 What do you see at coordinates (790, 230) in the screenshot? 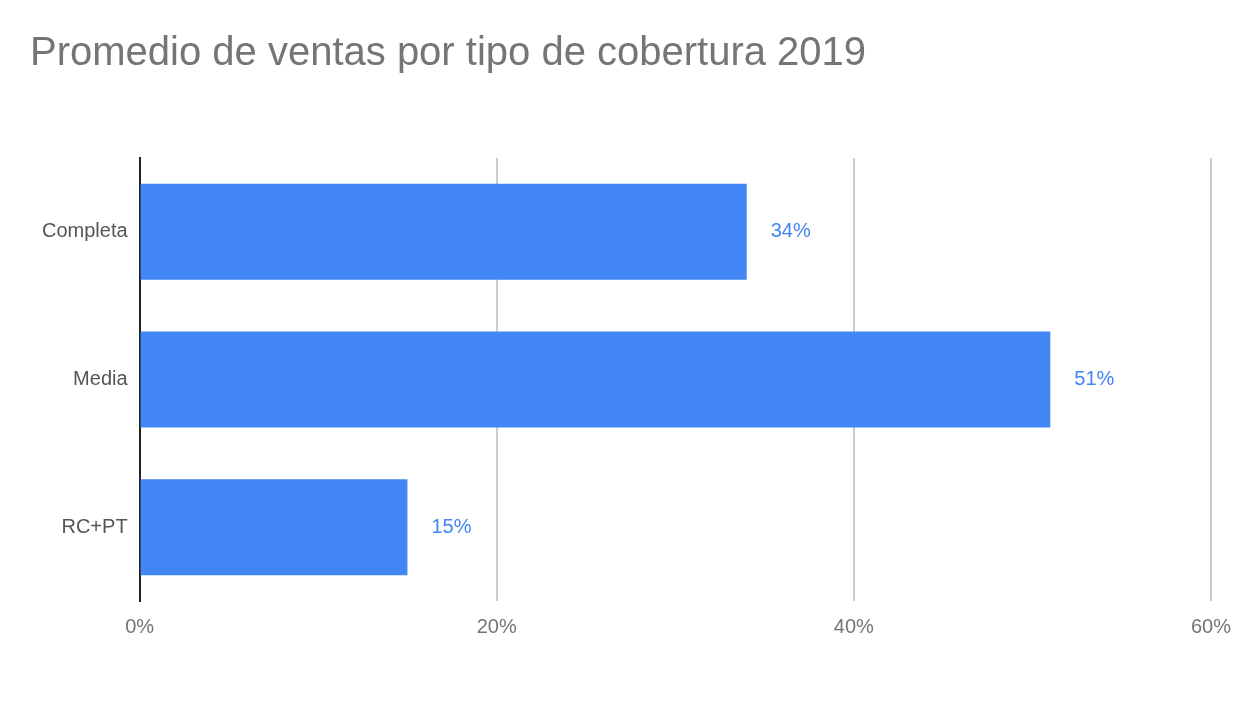
I see `data-label: 34%` at bounding box center [790, 230].